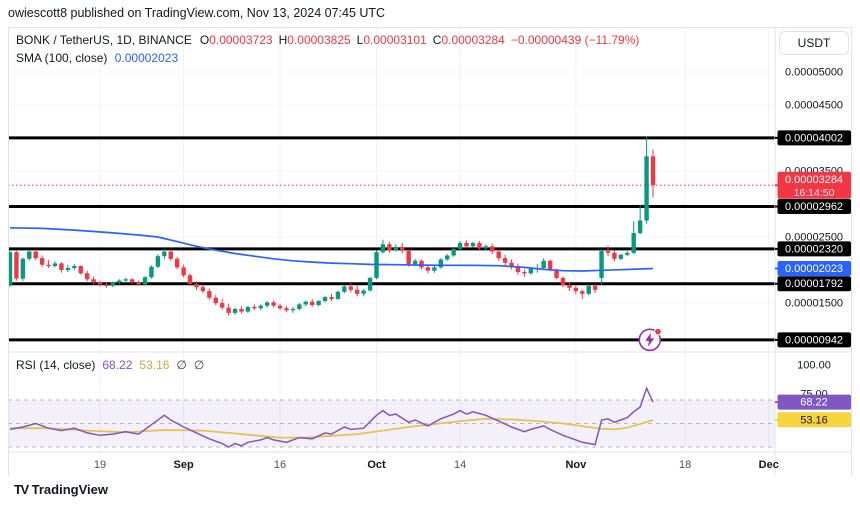  What do you see at coordinates (814, 249) in the screenshot?
I see `svg-text: 0.00002320` at bounding box center [814, 249].